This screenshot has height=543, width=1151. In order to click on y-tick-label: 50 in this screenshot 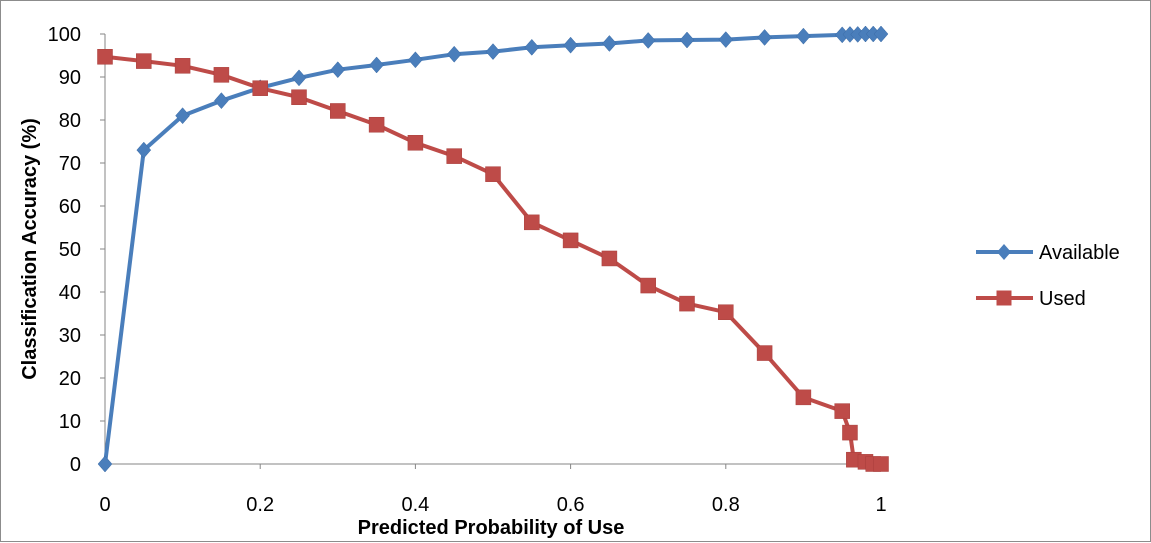, I will do `click(70, 250)`.